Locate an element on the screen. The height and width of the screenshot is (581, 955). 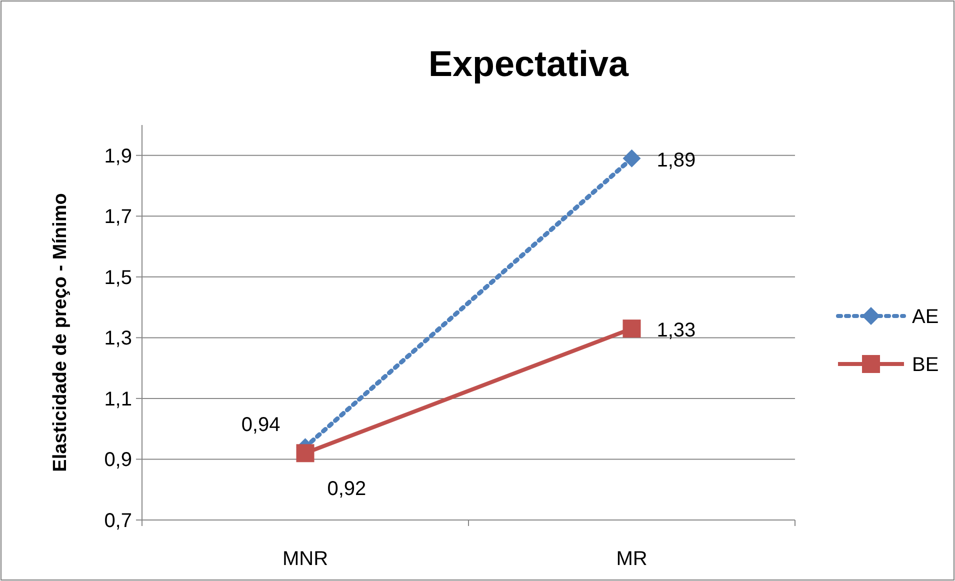
y-tick-label: 1,5 is located at coordinates (118, 277).